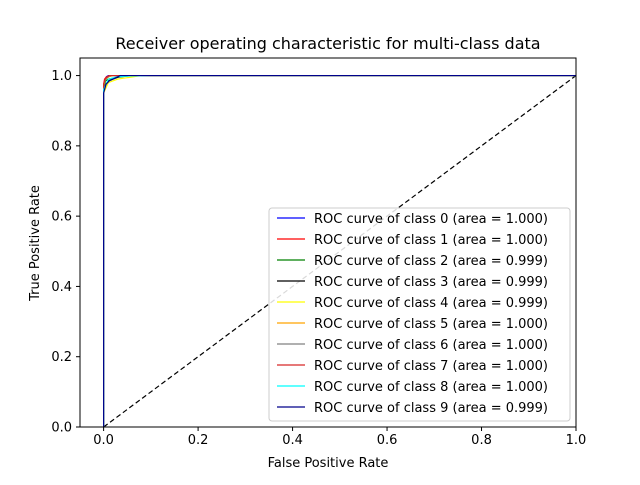  I want to click on legend-label-class-3: ROC curve of class 3 (area = 0.999), so click(431, 282).